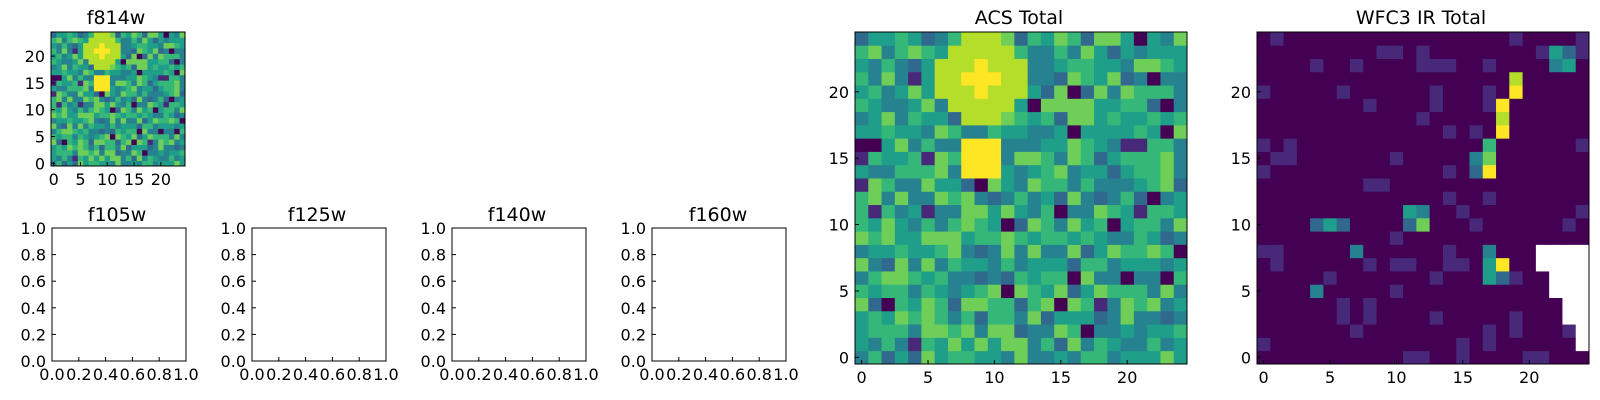 This screenshot has width=1600, height=400. What do you see at coordinates (633, 281) in the screenshot?
I see `y-tick-label: 0.6` at bounding box center [633, 281].